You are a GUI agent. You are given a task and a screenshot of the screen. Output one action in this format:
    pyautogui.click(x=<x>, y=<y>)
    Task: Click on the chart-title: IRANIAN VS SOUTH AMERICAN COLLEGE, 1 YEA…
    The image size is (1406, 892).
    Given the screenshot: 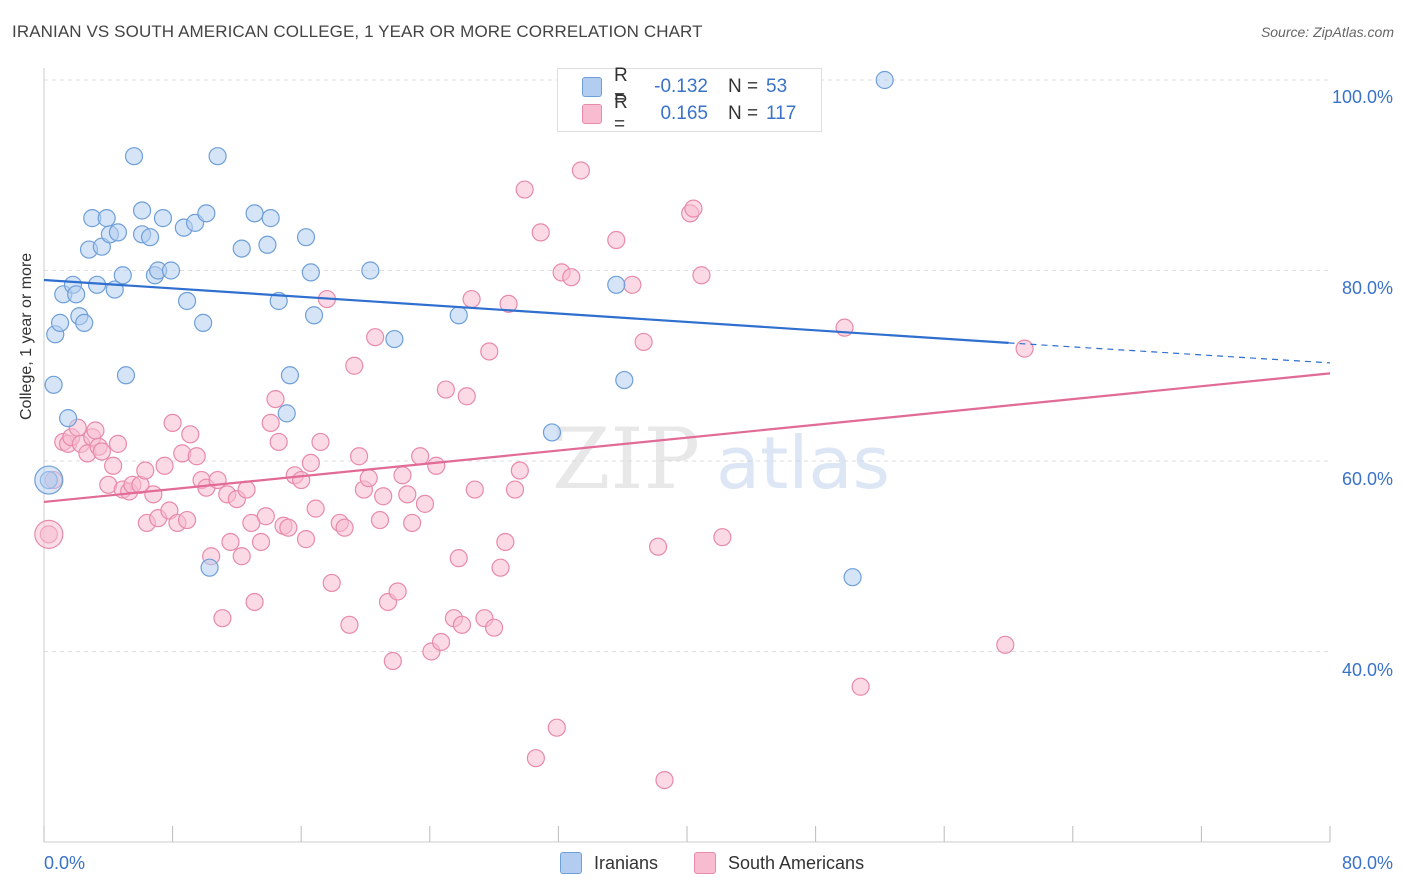 What is the action you would take?
    pyautogui.click(x=357, y=31)
    